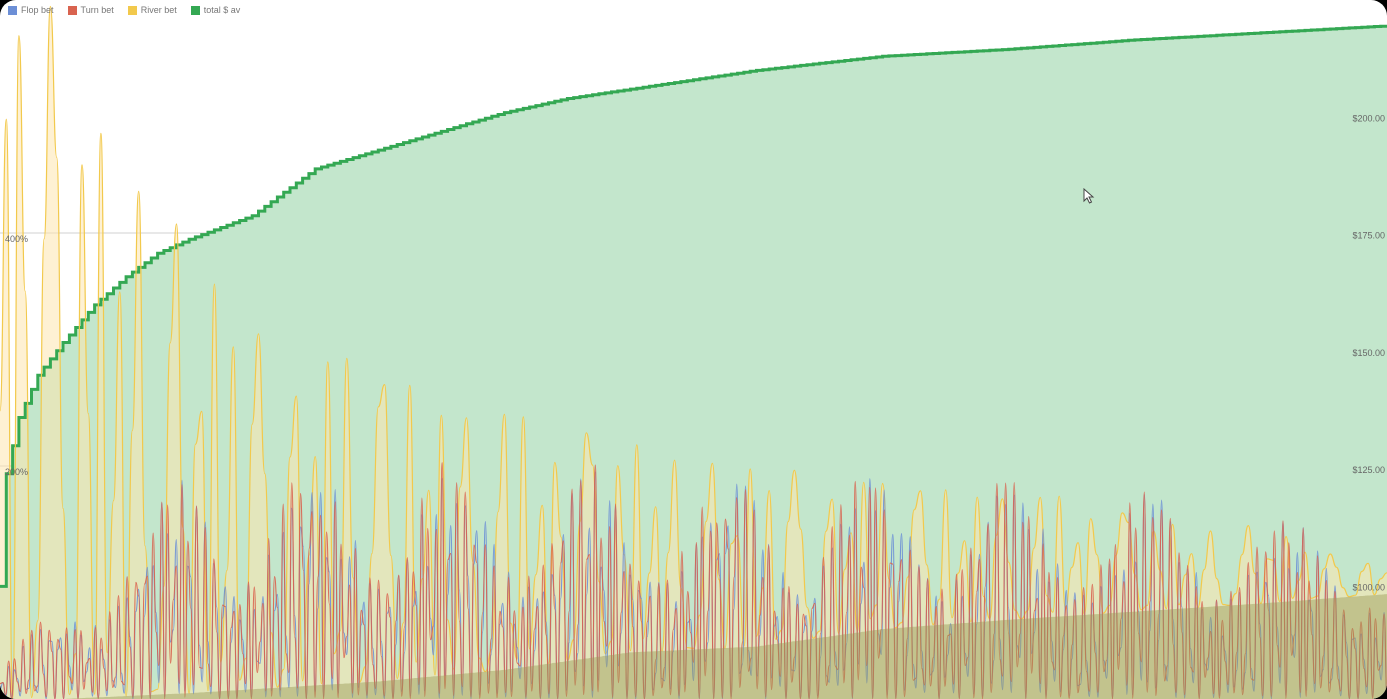 Image resolution: width=1387 pixels, height=699 pixels. Describe the element at coordinates (1089, 196) in the screenshot. I see `mouse-pointer-icon` at that location.